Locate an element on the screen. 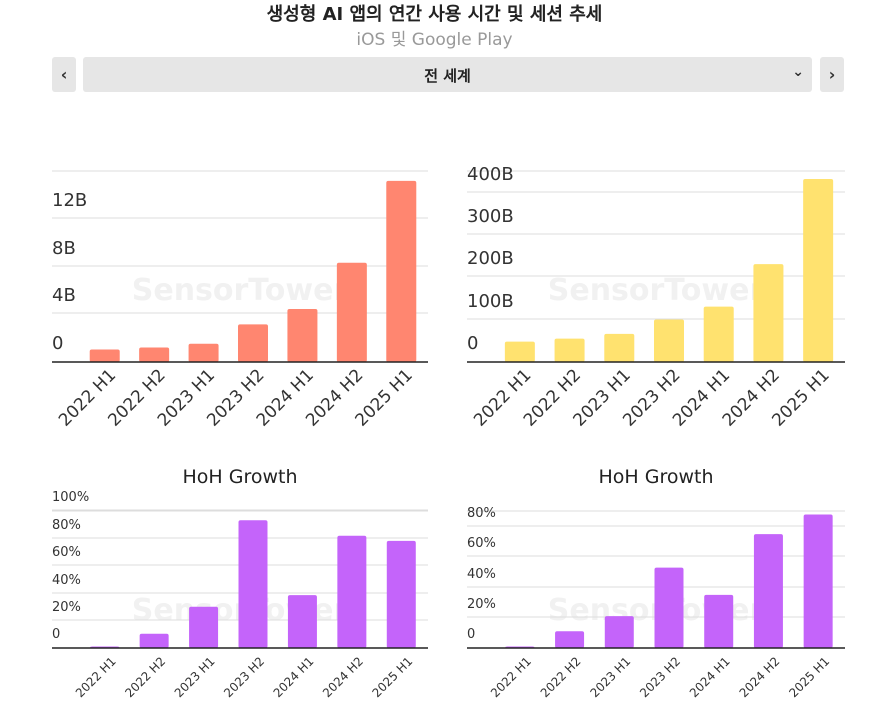  y-tick-label: 4B is located at coordinates (64, 295).